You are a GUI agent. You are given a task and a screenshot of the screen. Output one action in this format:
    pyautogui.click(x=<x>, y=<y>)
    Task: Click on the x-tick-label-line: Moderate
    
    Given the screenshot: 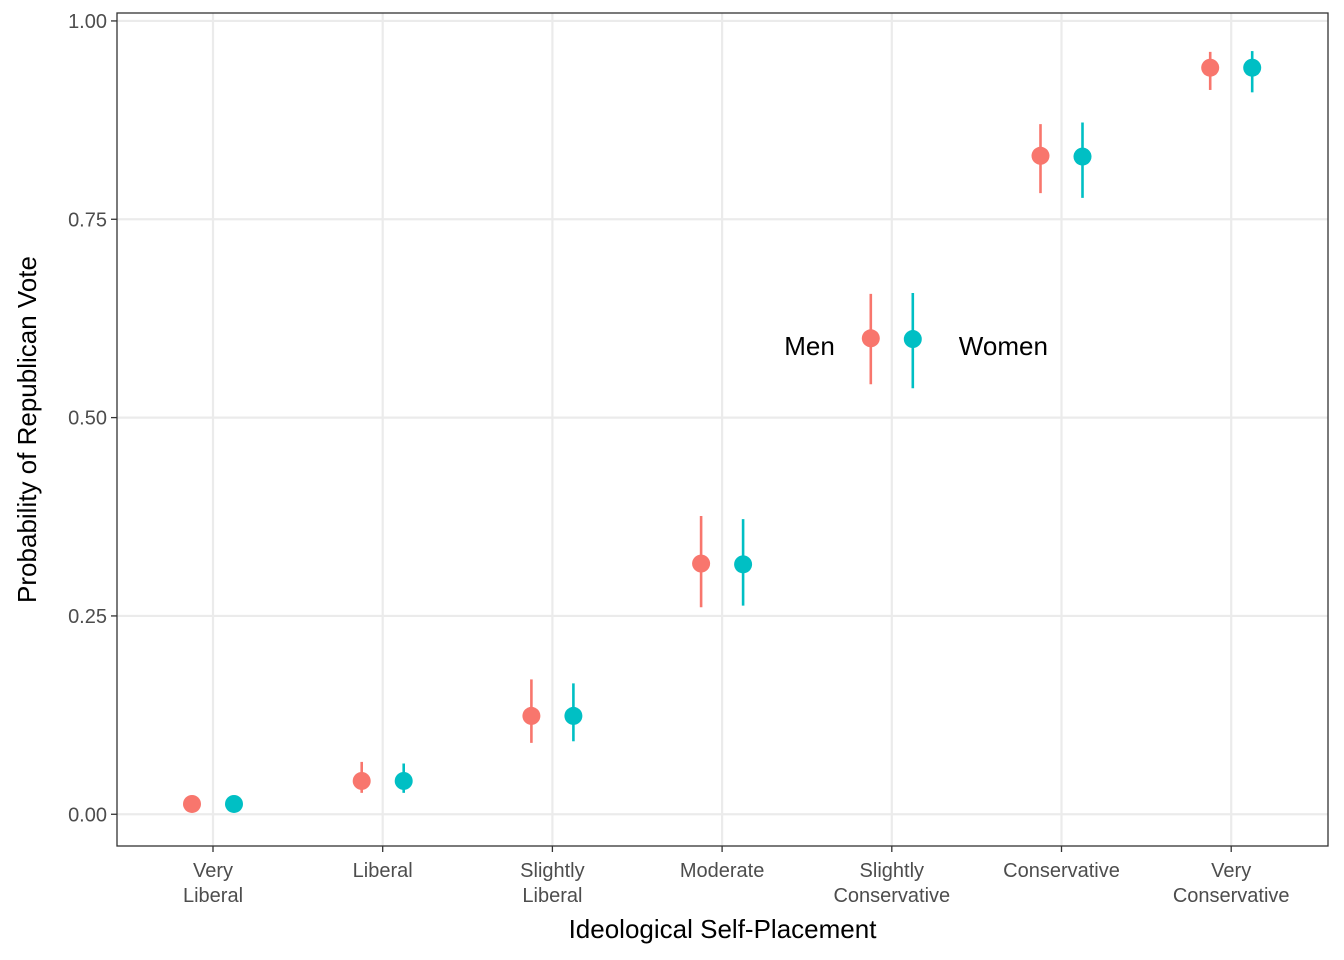 What is the action you would take?
    pyautogui.click(x=722, y=871)
    